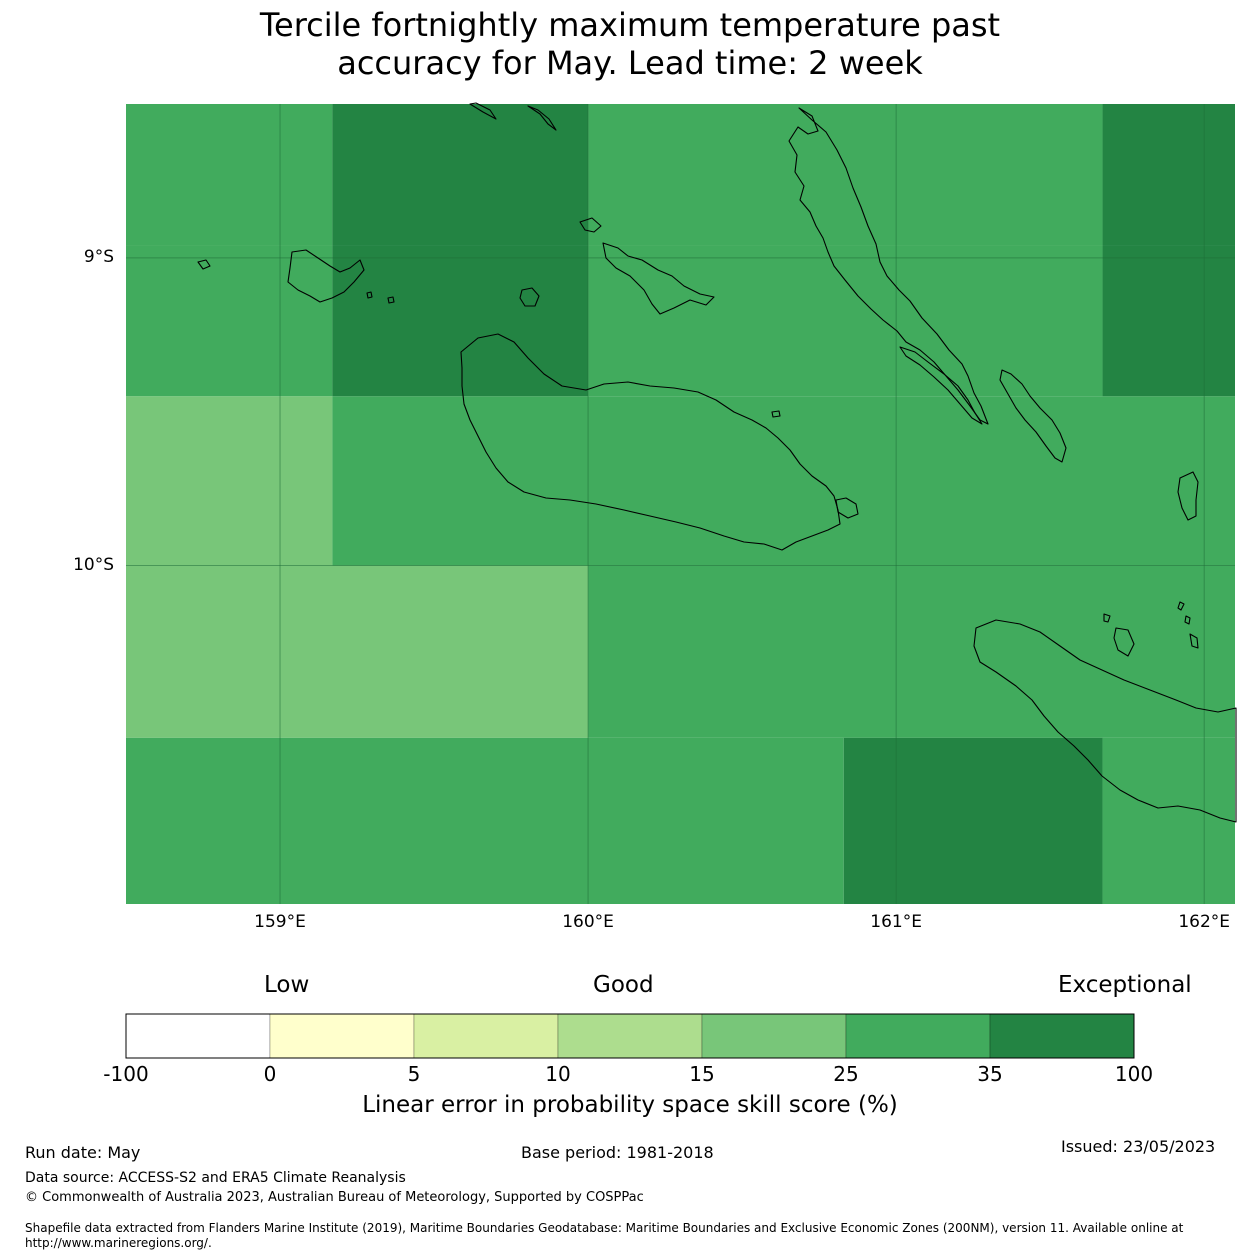 The height and width of the screenshot is (1260, 1260). Describe the element at coordinates (1134, 1074) in the screenshot. I see `colorbar-tick-label: 100` at that location.